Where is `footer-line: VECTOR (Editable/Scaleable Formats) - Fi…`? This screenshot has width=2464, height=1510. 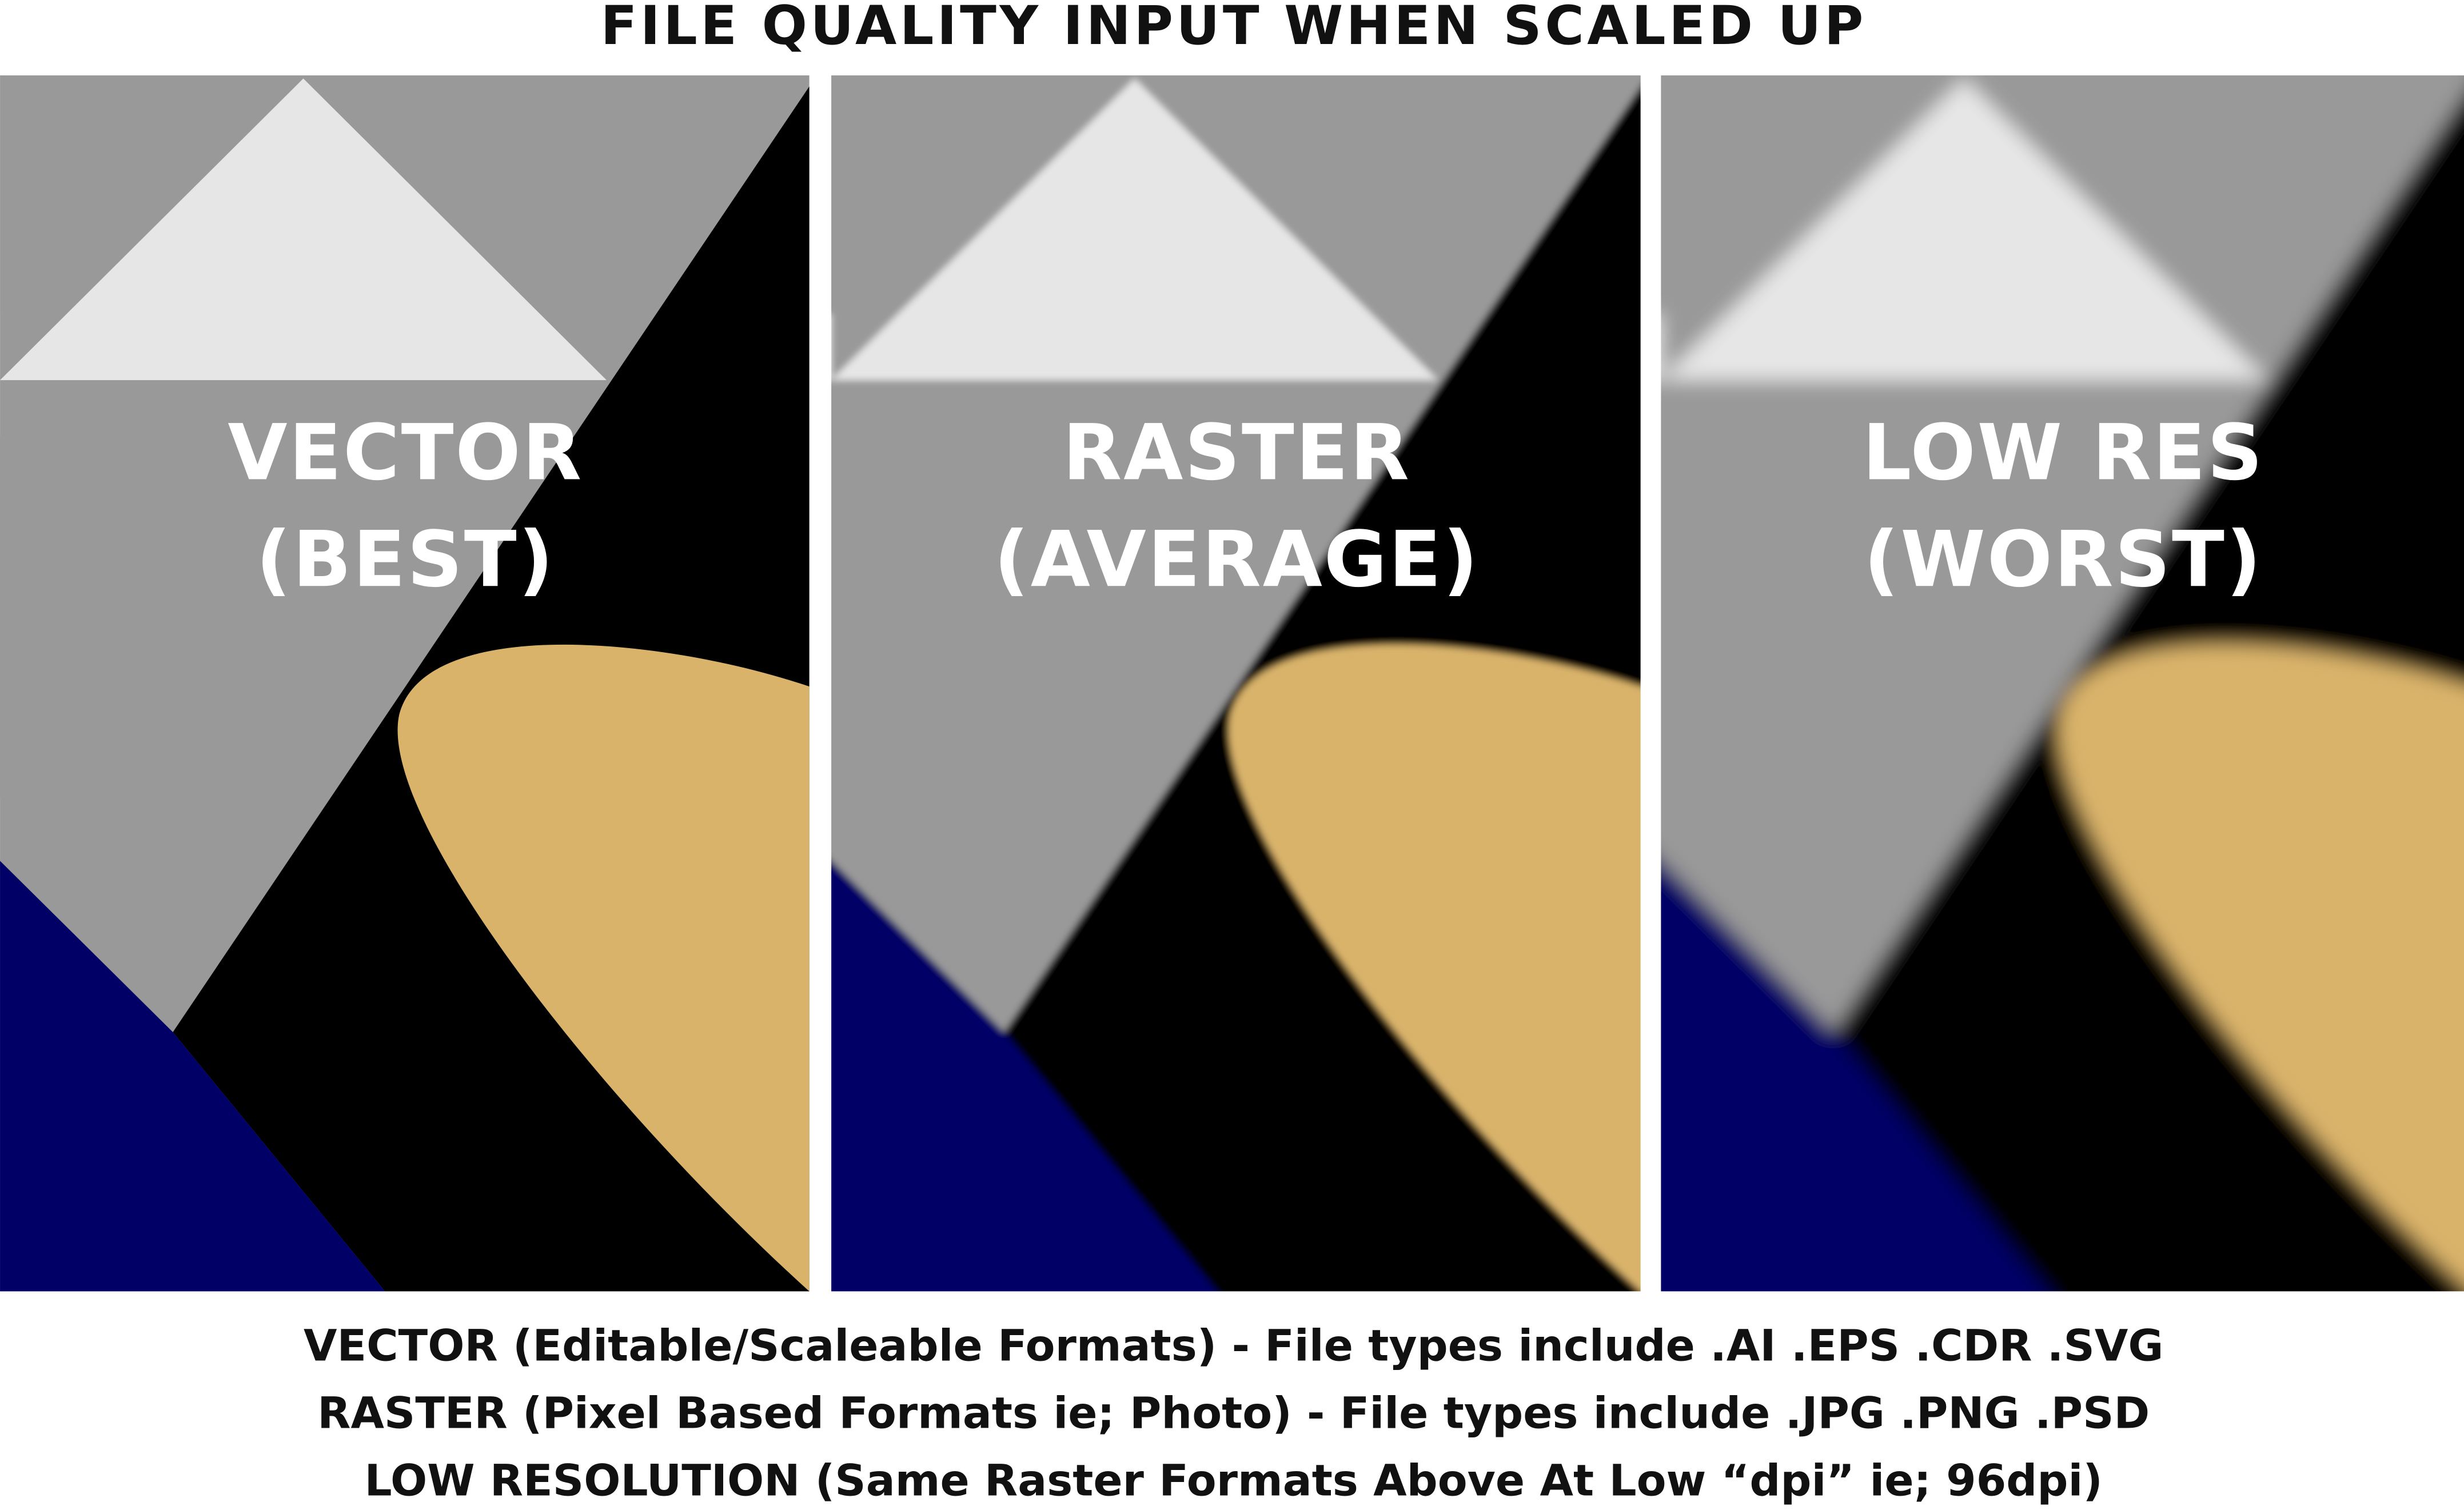
footer-line: VECTOR (Editable/Scaleable Formats) - Fi… is located at coordinates (1234, 1346).